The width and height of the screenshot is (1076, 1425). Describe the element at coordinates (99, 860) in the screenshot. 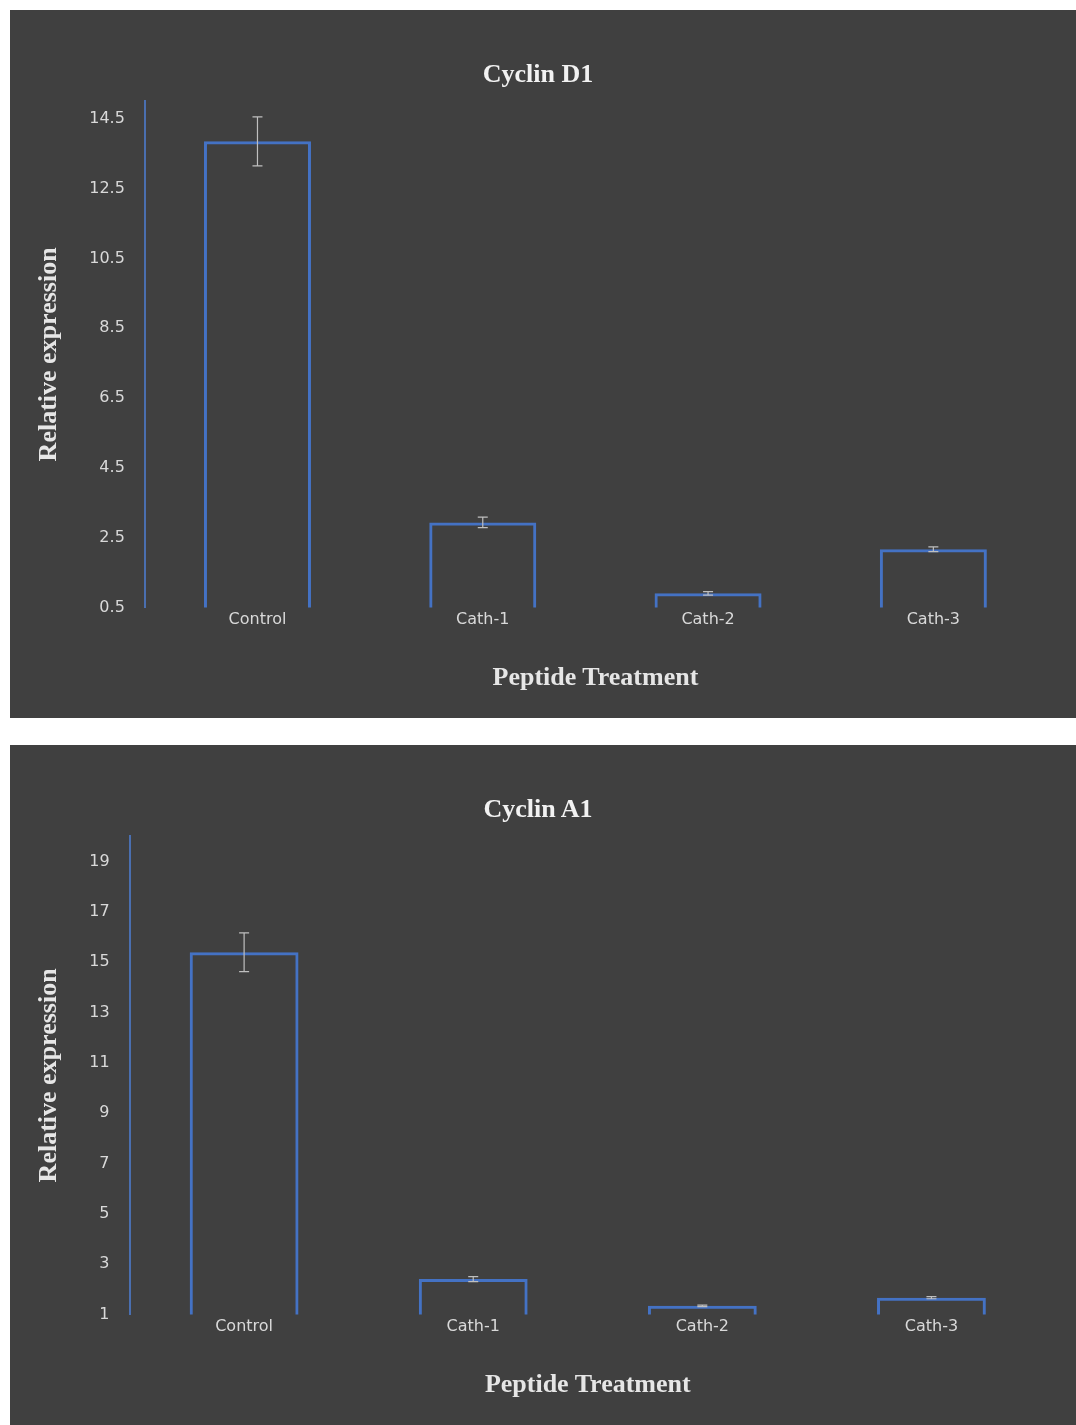

I see `y-tick-label: 19` at that location.